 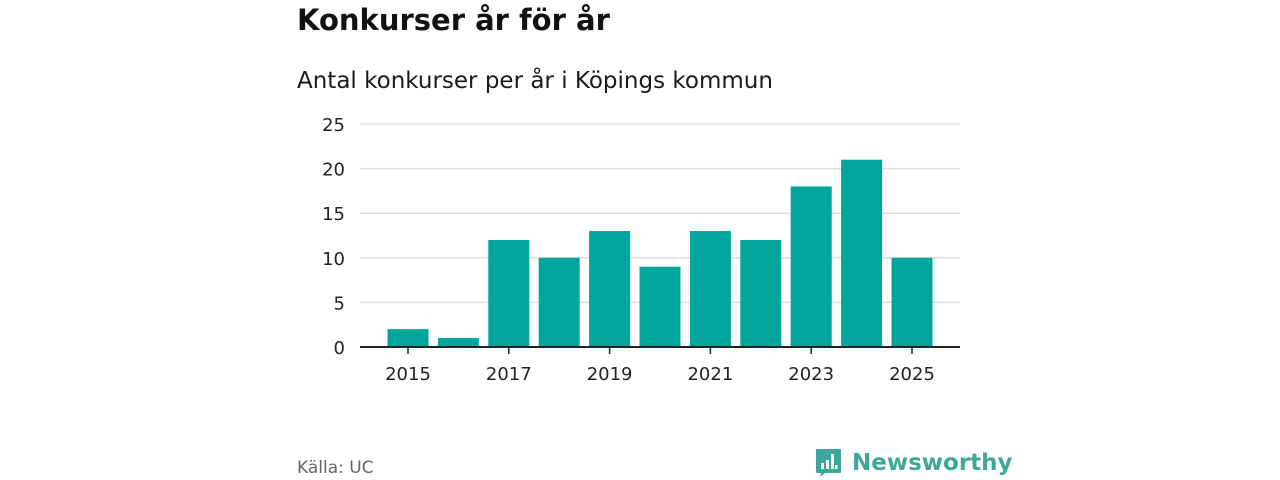 What do you see at coordinates (610, 374) in the screenshot?
I see `x-tick-label: 2019` at bounding box center [610, 374].